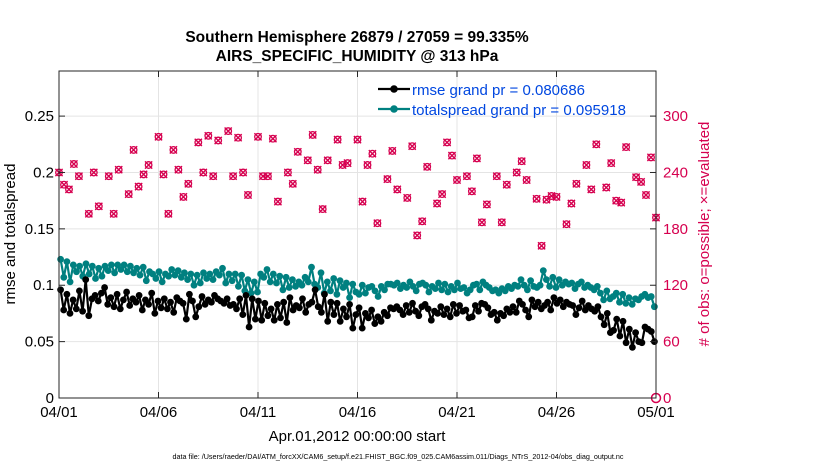  I want to click on x-tick-label: 05/01, so click(656, 412).